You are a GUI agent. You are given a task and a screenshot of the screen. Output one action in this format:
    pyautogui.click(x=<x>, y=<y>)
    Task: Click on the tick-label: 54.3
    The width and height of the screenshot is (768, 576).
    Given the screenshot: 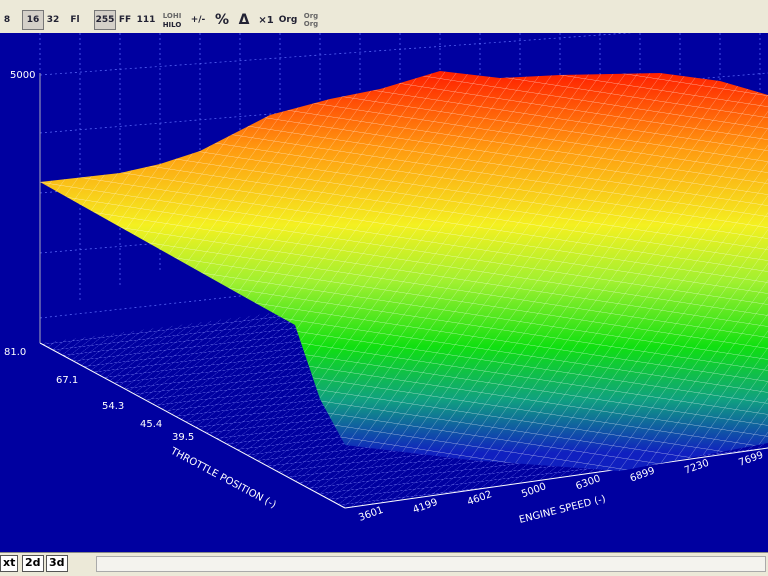 What is the action you would take?
    pyautogui.click(x=113, y=406)
    